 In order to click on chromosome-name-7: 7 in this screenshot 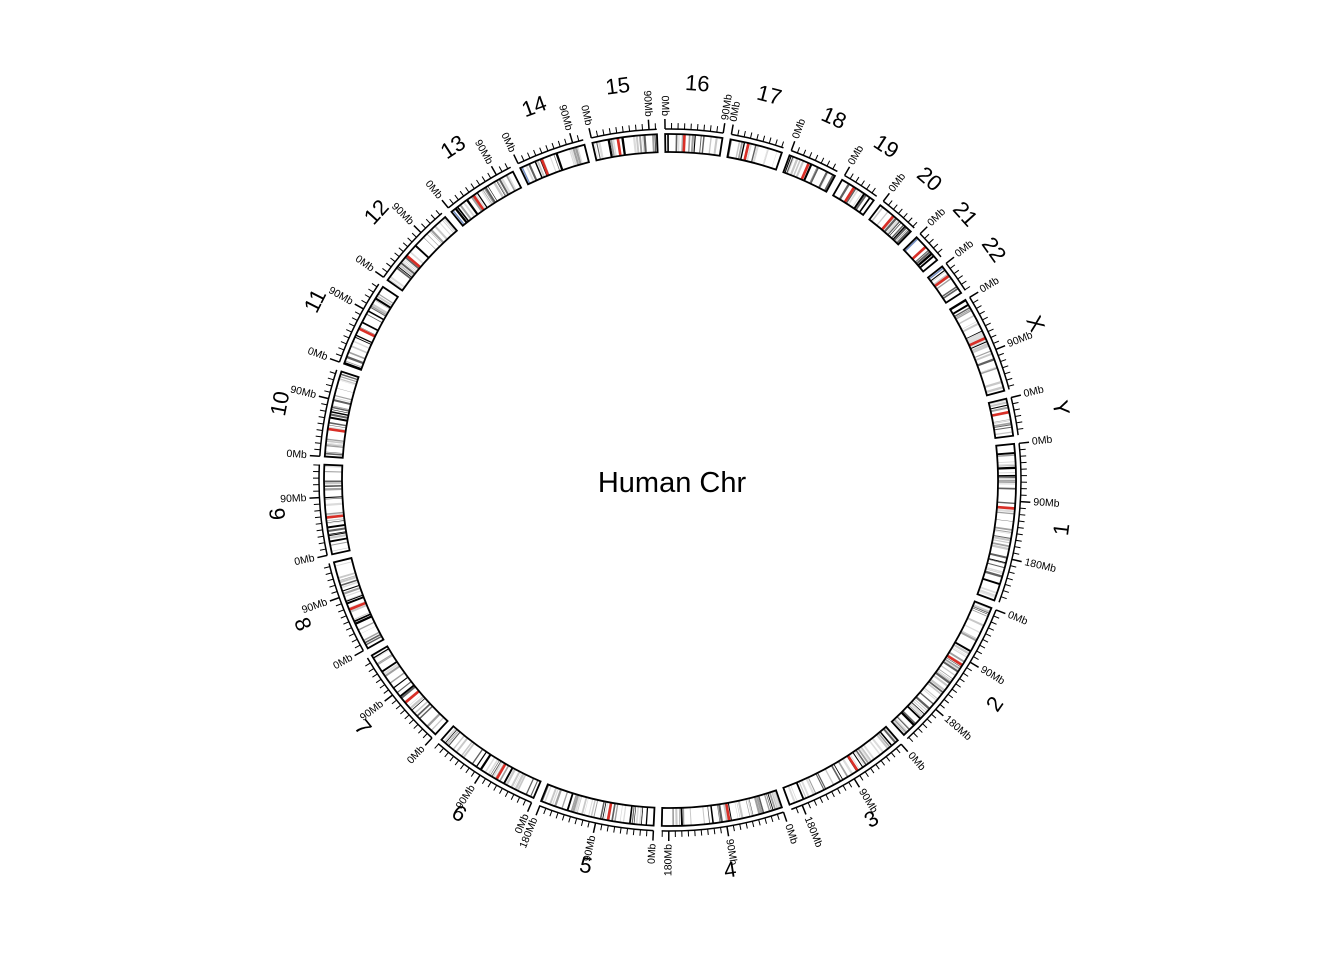, I will do `click(362, 727)`.